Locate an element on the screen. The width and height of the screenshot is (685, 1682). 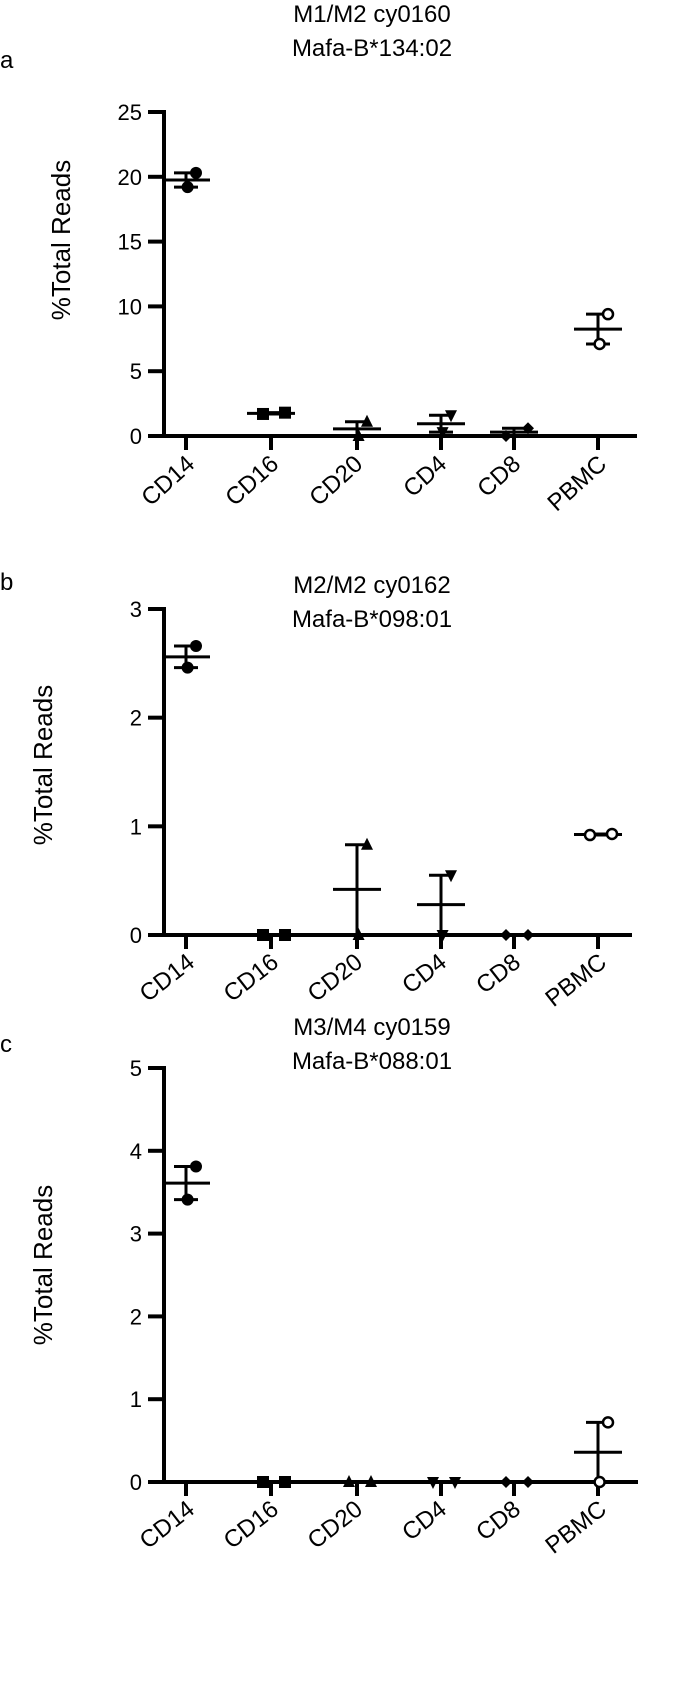
y-tick-label: 15 is located at coordinates (130, 242).